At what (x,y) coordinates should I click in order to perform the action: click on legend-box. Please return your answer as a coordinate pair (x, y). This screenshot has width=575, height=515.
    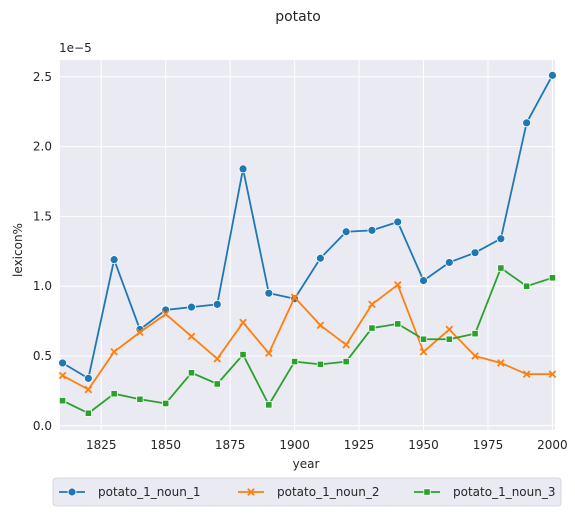
    Looking at the image, I should click on (307, 492).